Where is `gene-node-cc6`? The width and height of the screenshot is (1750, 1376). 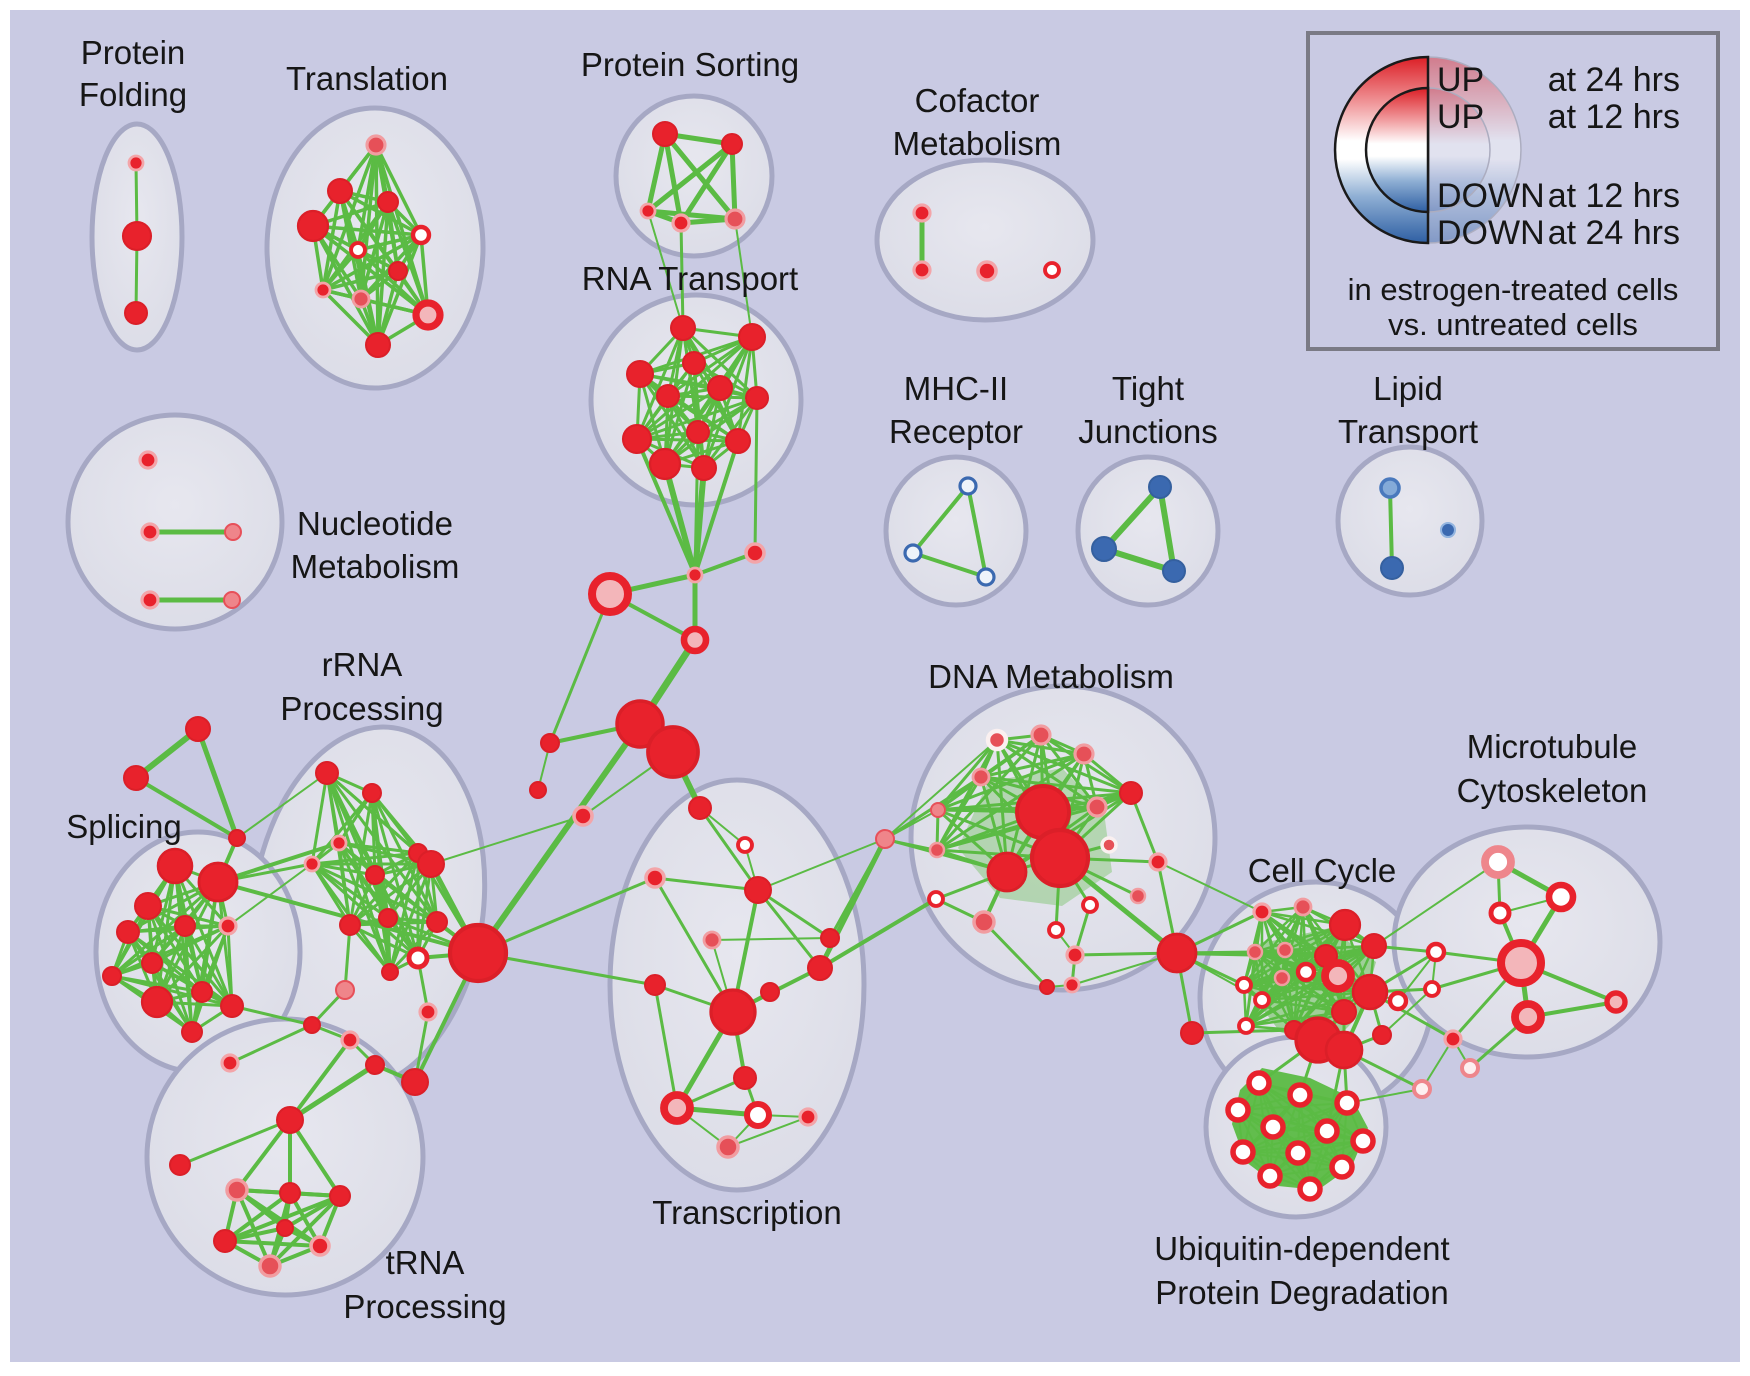 gene-node-cc6 is located at coordinates (1285, 950).